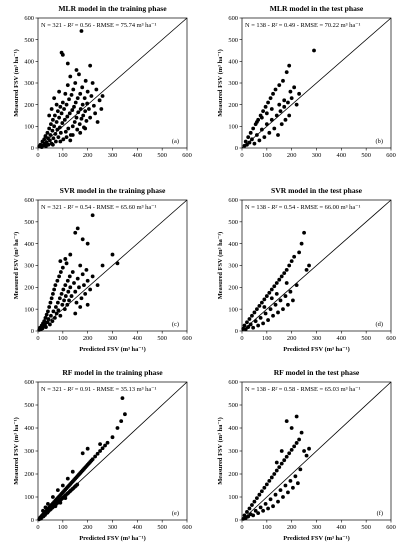  I want to click on x-tick-label: 0, so click(241, 155).